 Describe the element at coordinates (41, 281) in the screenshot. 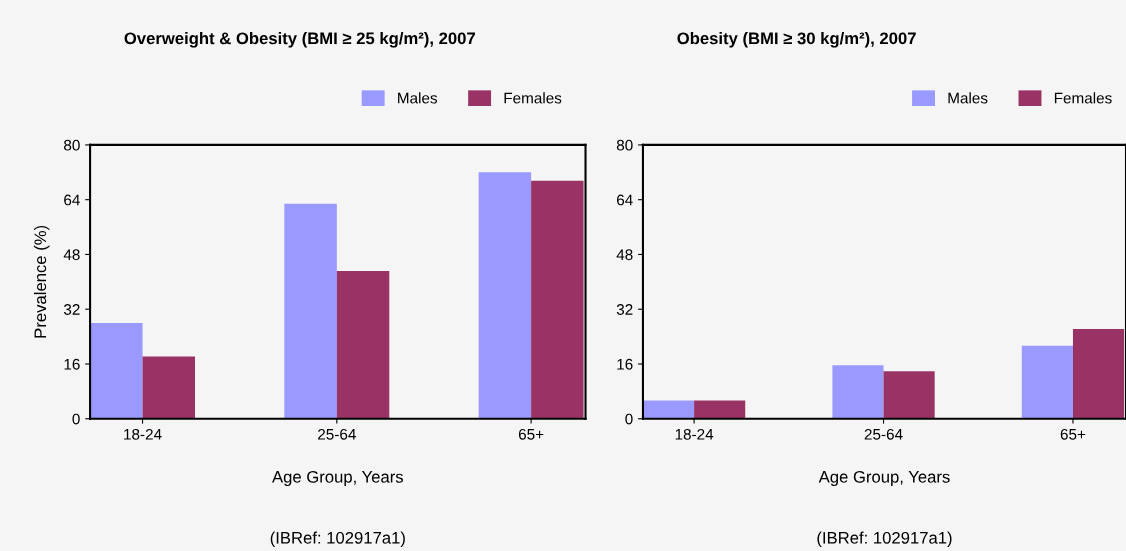

I see `y-axis-title: Prevalence (%)` at that location.